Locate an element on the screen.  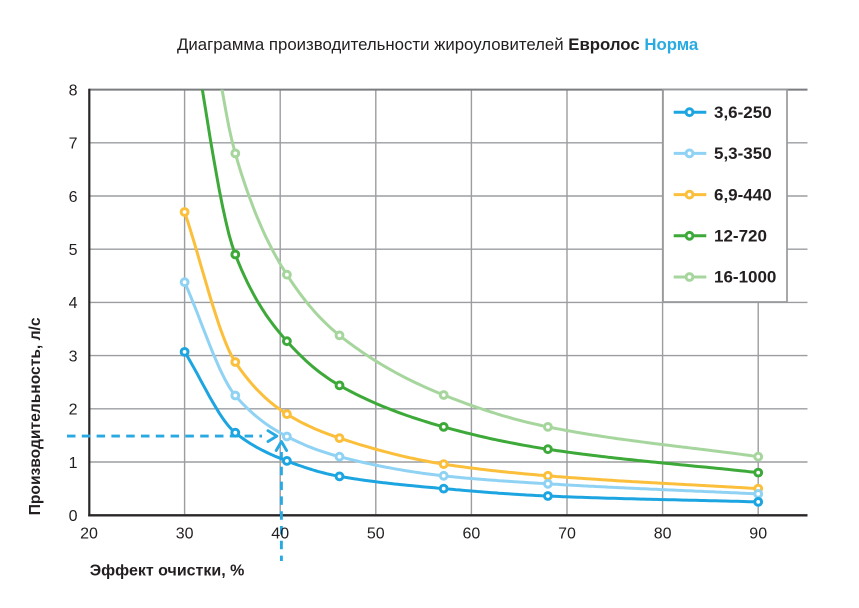
svg-text: 12-720 is located at coordinates (740, 236).